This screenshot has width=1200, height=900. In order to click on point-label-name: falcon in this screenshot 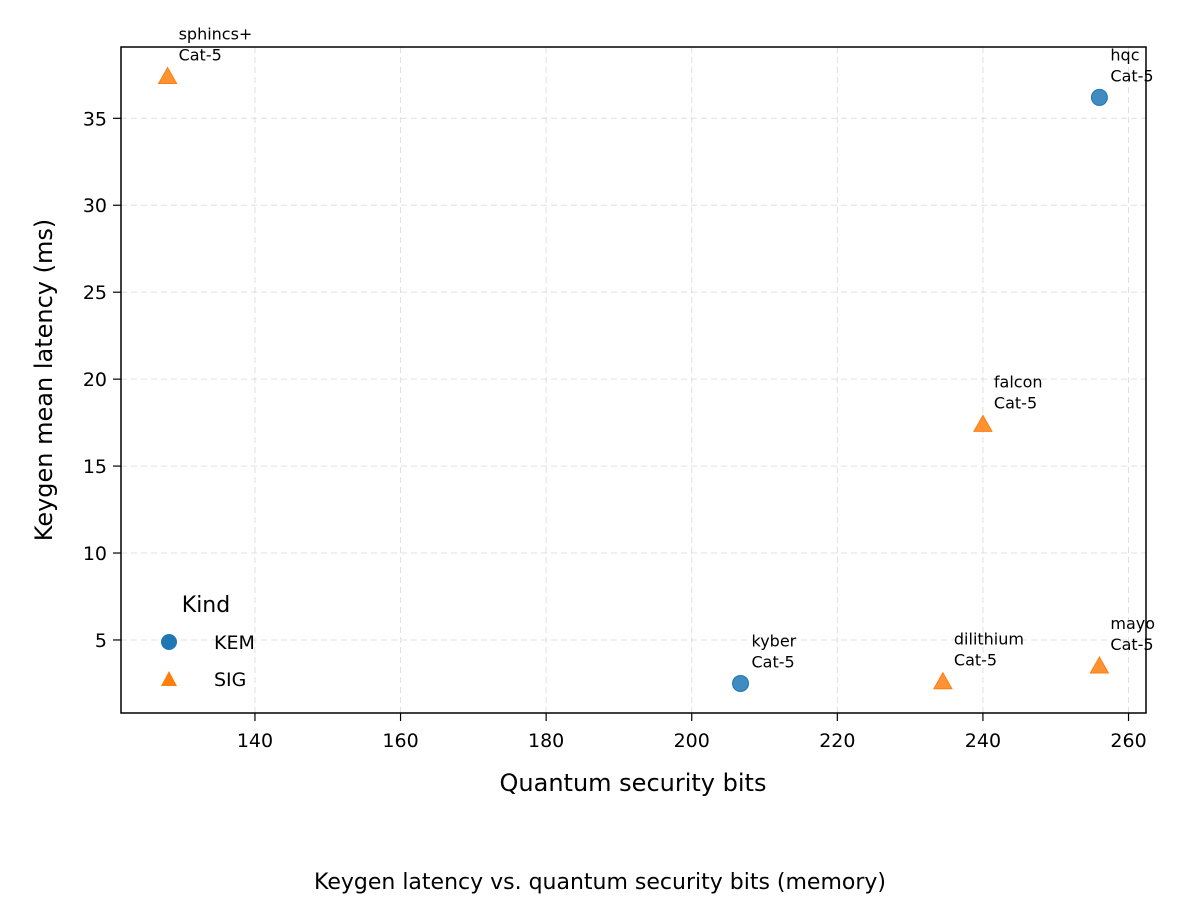, I will do `click(1018, 381)`.